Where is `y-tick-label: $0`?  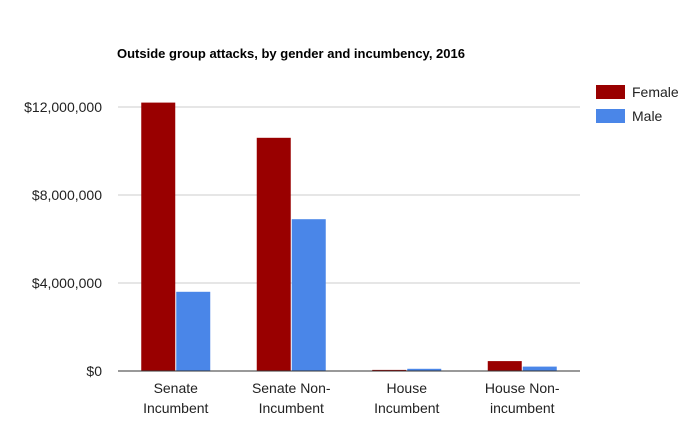 y-tick-label: $0 is located at coordinates (94, 371).